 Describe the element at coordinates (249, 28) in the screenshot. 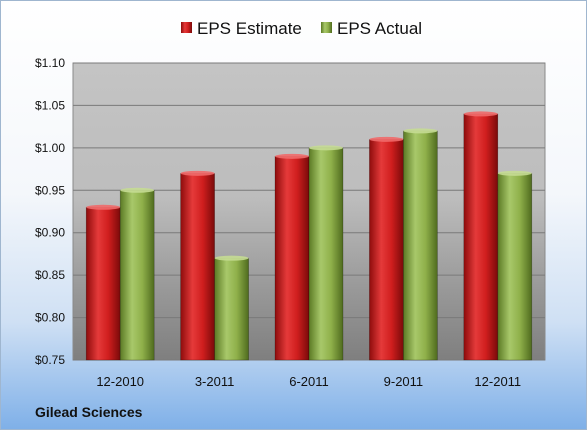

I see `legend-label: EPS Estimate` at that location.